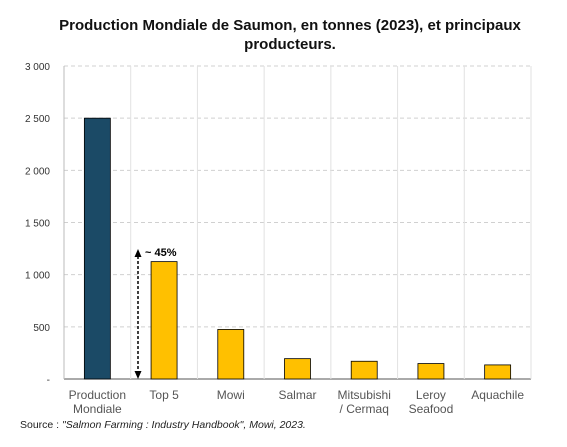  What do you see at coordinates (164, 395) in the screenshot?
I see `x-tick-label: Top 5` at bounding box center [164, 395].